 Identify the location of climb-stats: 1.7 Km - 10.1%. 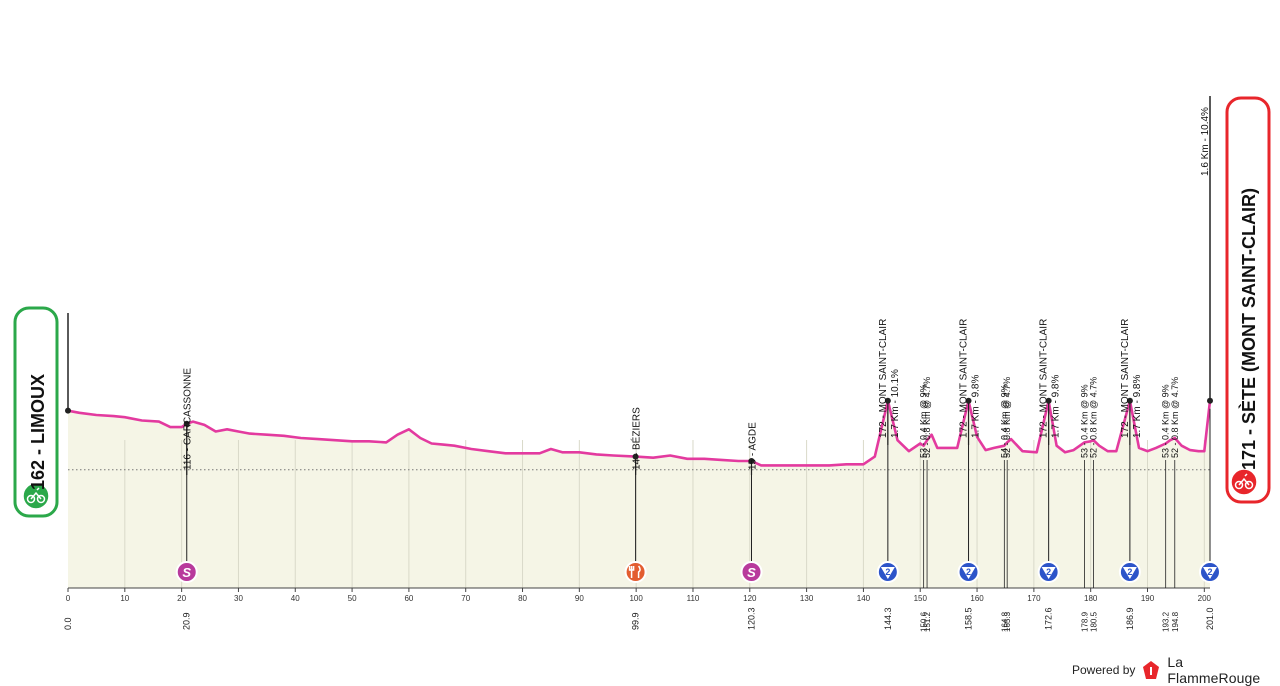
(895, 403).